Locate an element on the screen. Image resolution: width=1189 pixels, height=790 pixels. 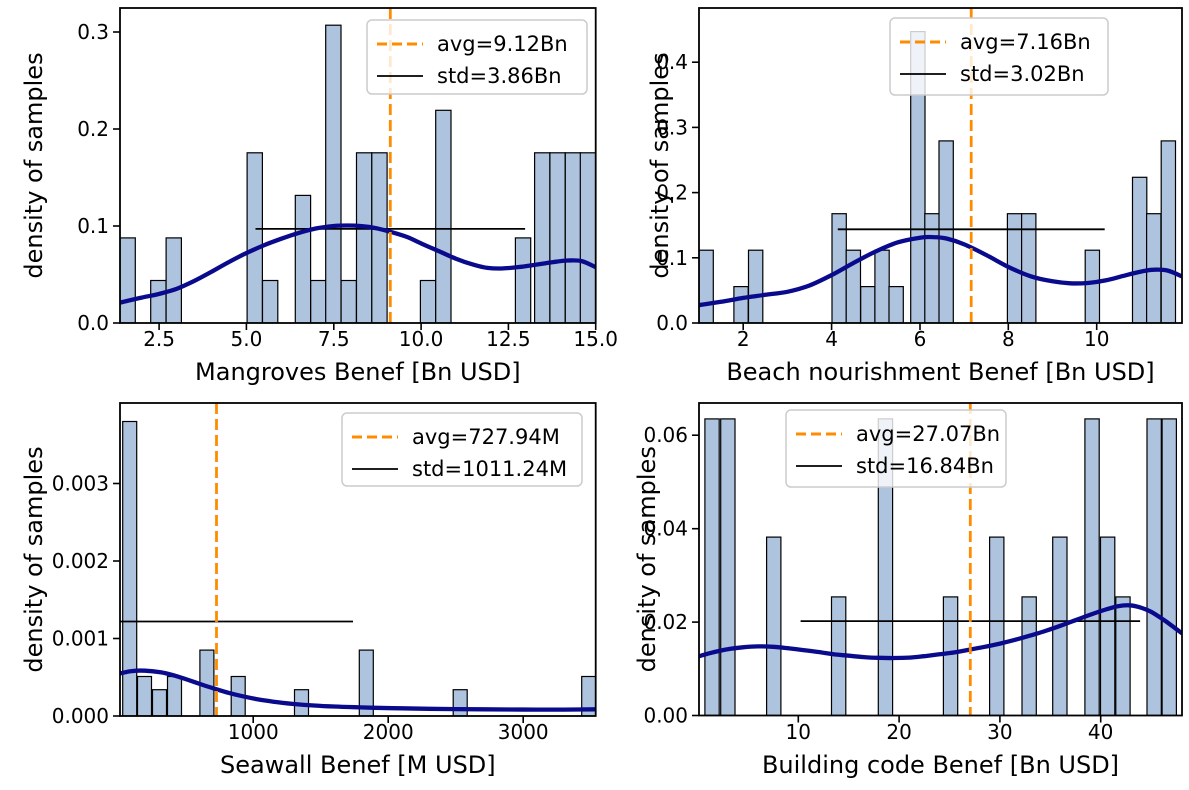
y-tick-label: 0.00 is located at coordinates (665, 716).